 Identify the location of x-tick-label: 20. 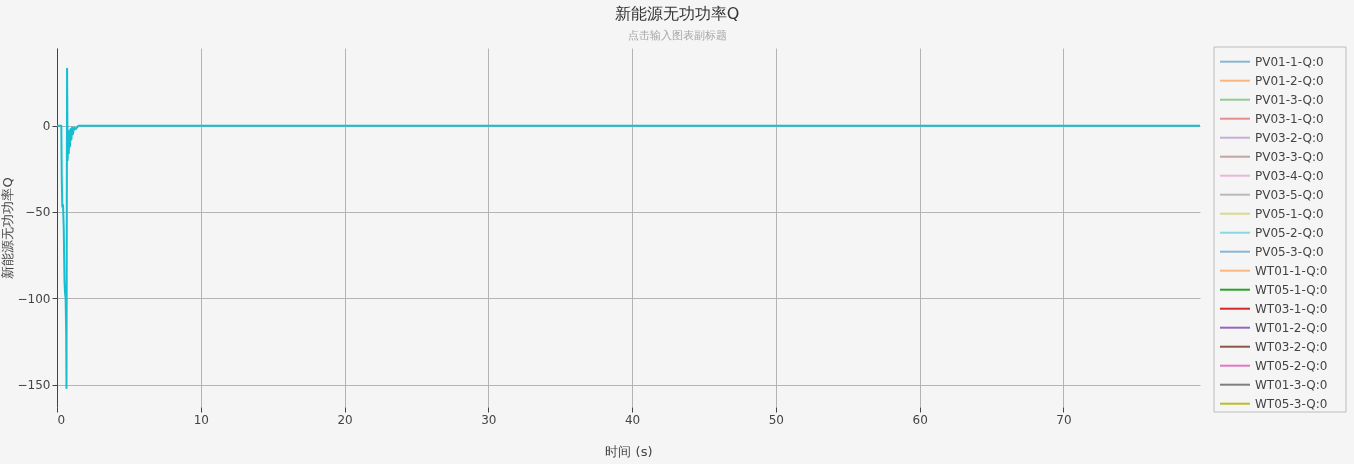
(345, 419).